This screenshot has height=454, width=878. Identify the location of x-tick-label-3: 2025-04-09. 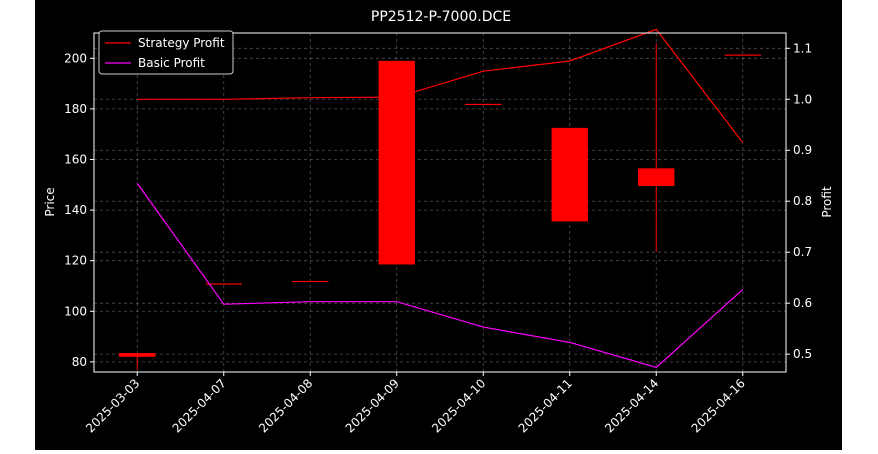
(372, 405).